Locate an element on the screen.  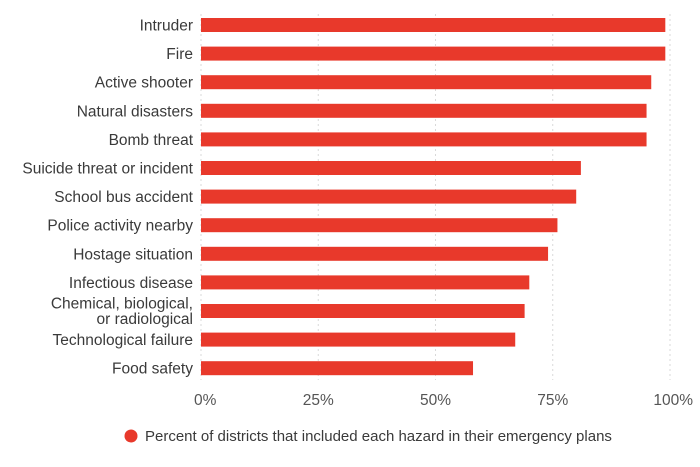
category-label: Technological failure is located at coordinates (123, 340).